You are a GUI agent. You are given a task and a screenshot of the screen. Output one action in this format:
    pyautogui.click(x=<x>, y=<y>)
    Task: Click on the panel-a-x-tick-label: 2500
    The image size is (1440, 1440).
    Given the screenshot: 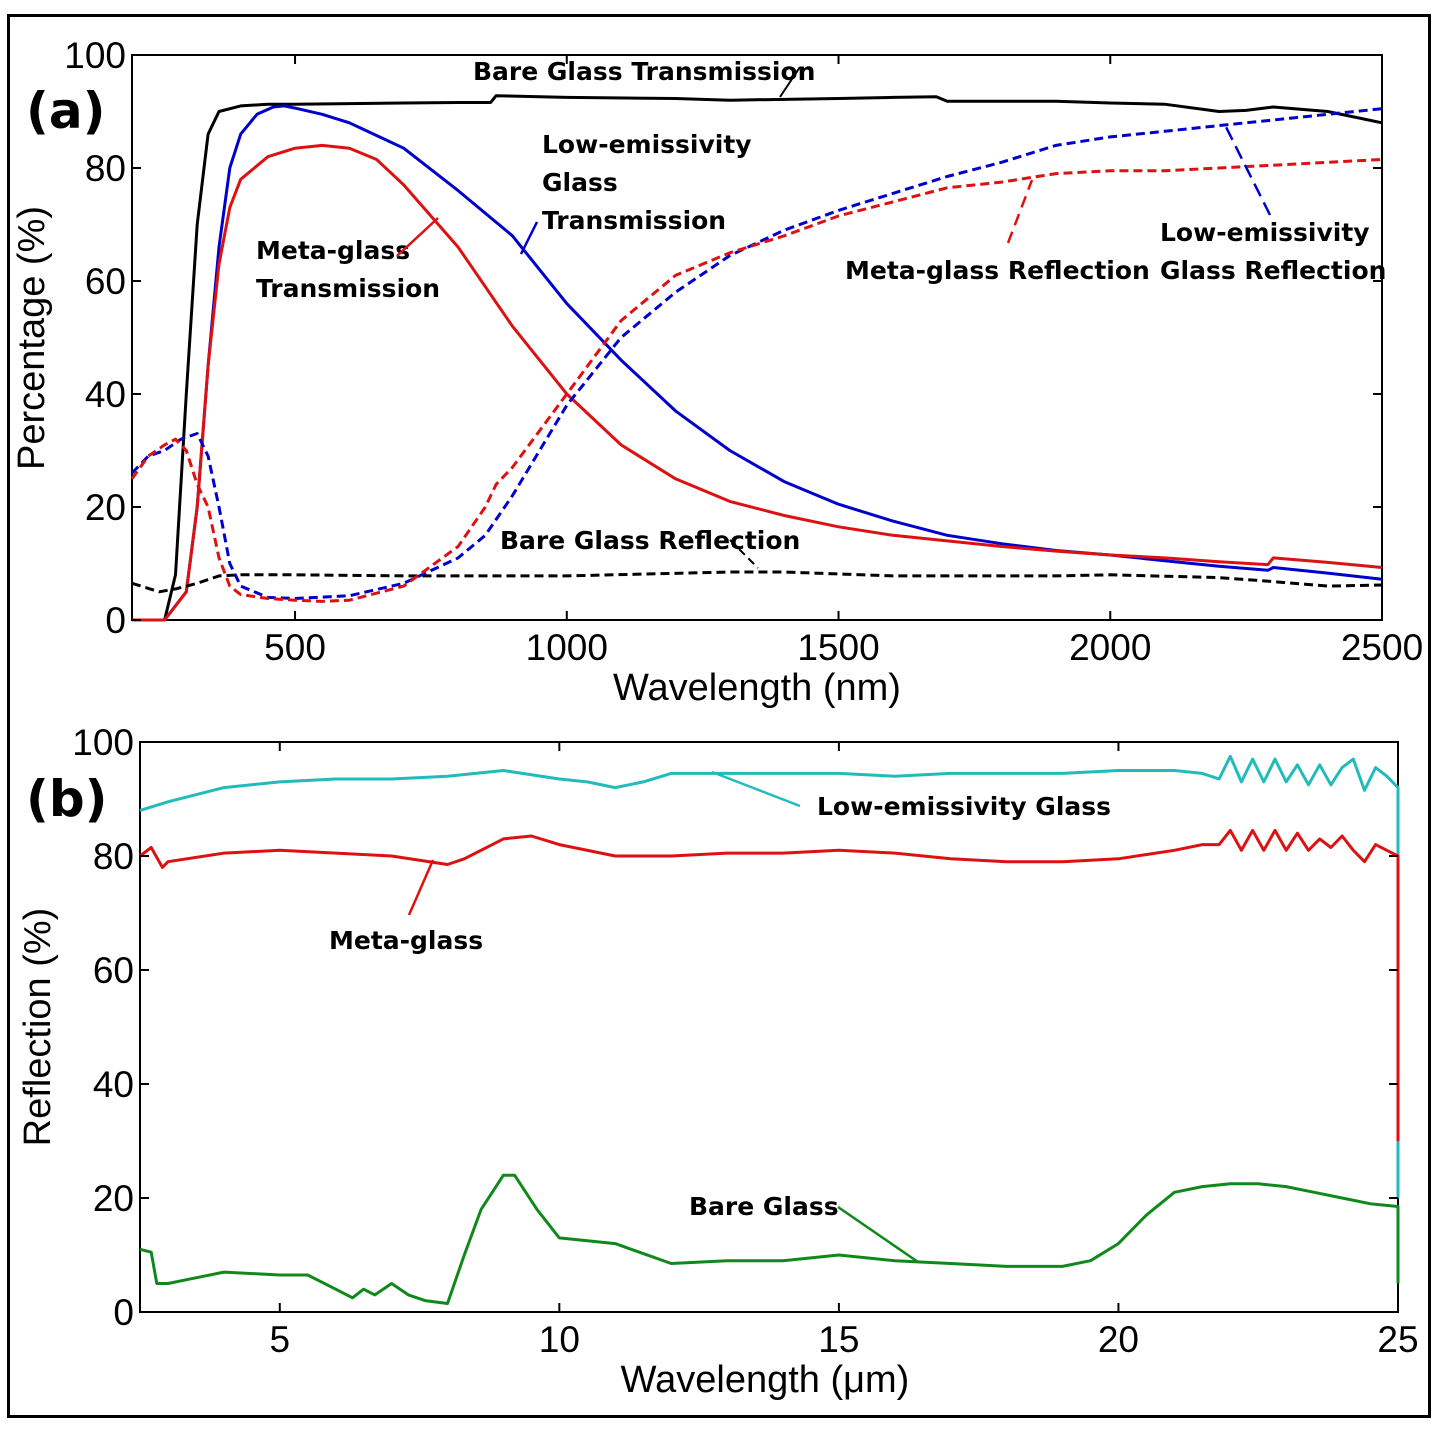 What is the action you would take?
    pyautogui.click(x=1382, y=647)
    